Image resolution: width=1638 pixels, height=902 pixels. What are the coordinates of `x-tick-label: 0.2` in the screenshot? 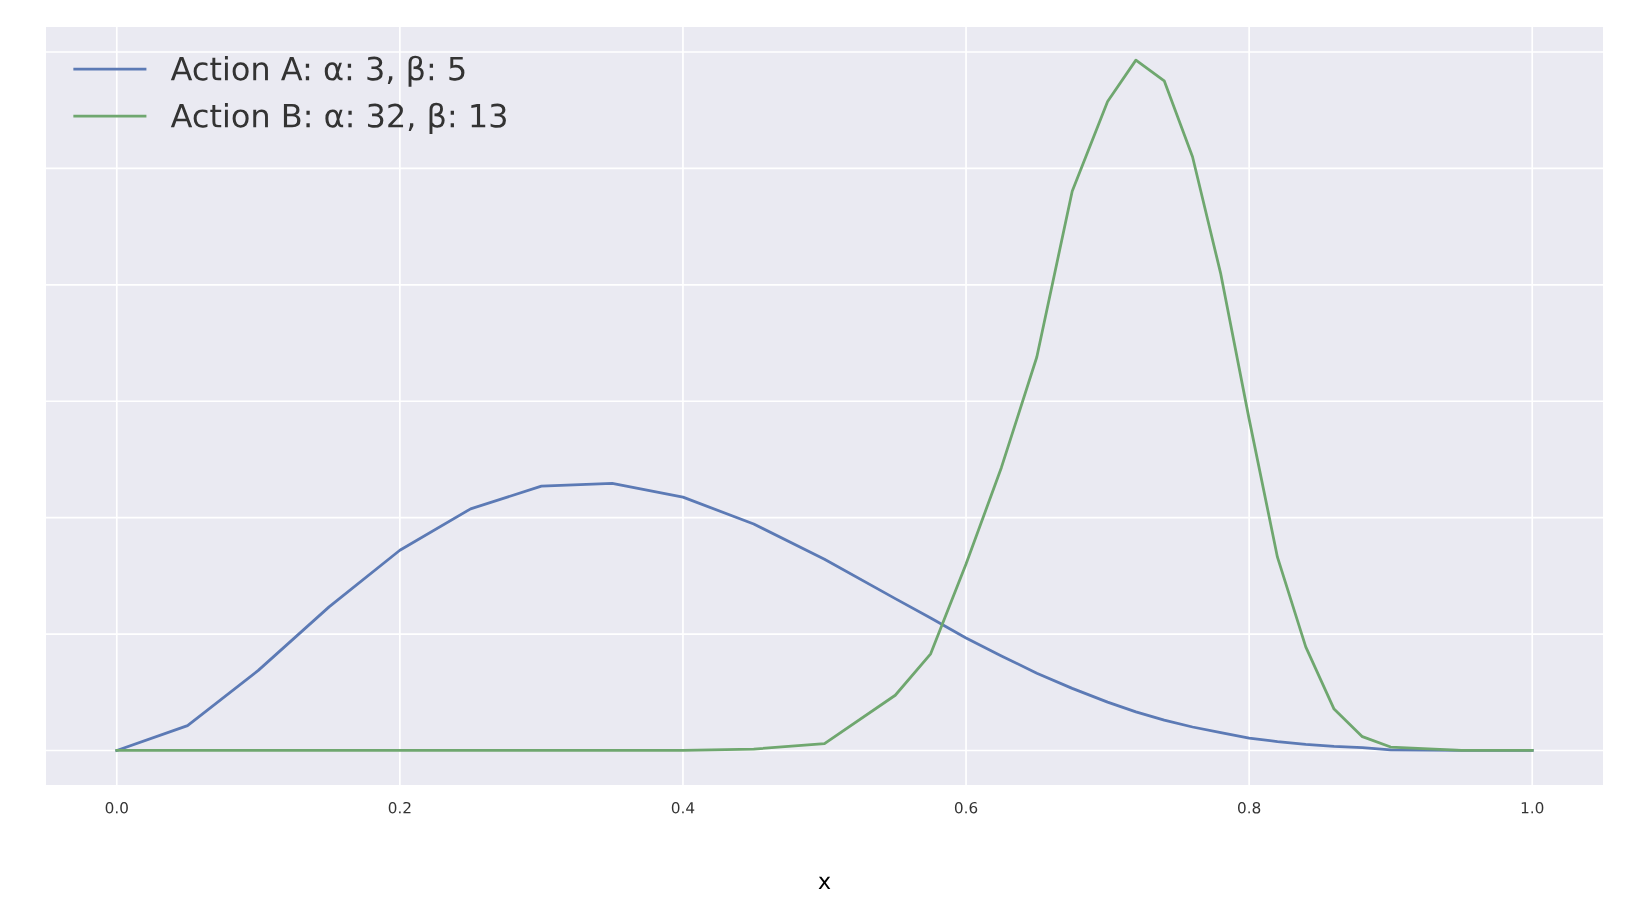 It's located at (399, 807).